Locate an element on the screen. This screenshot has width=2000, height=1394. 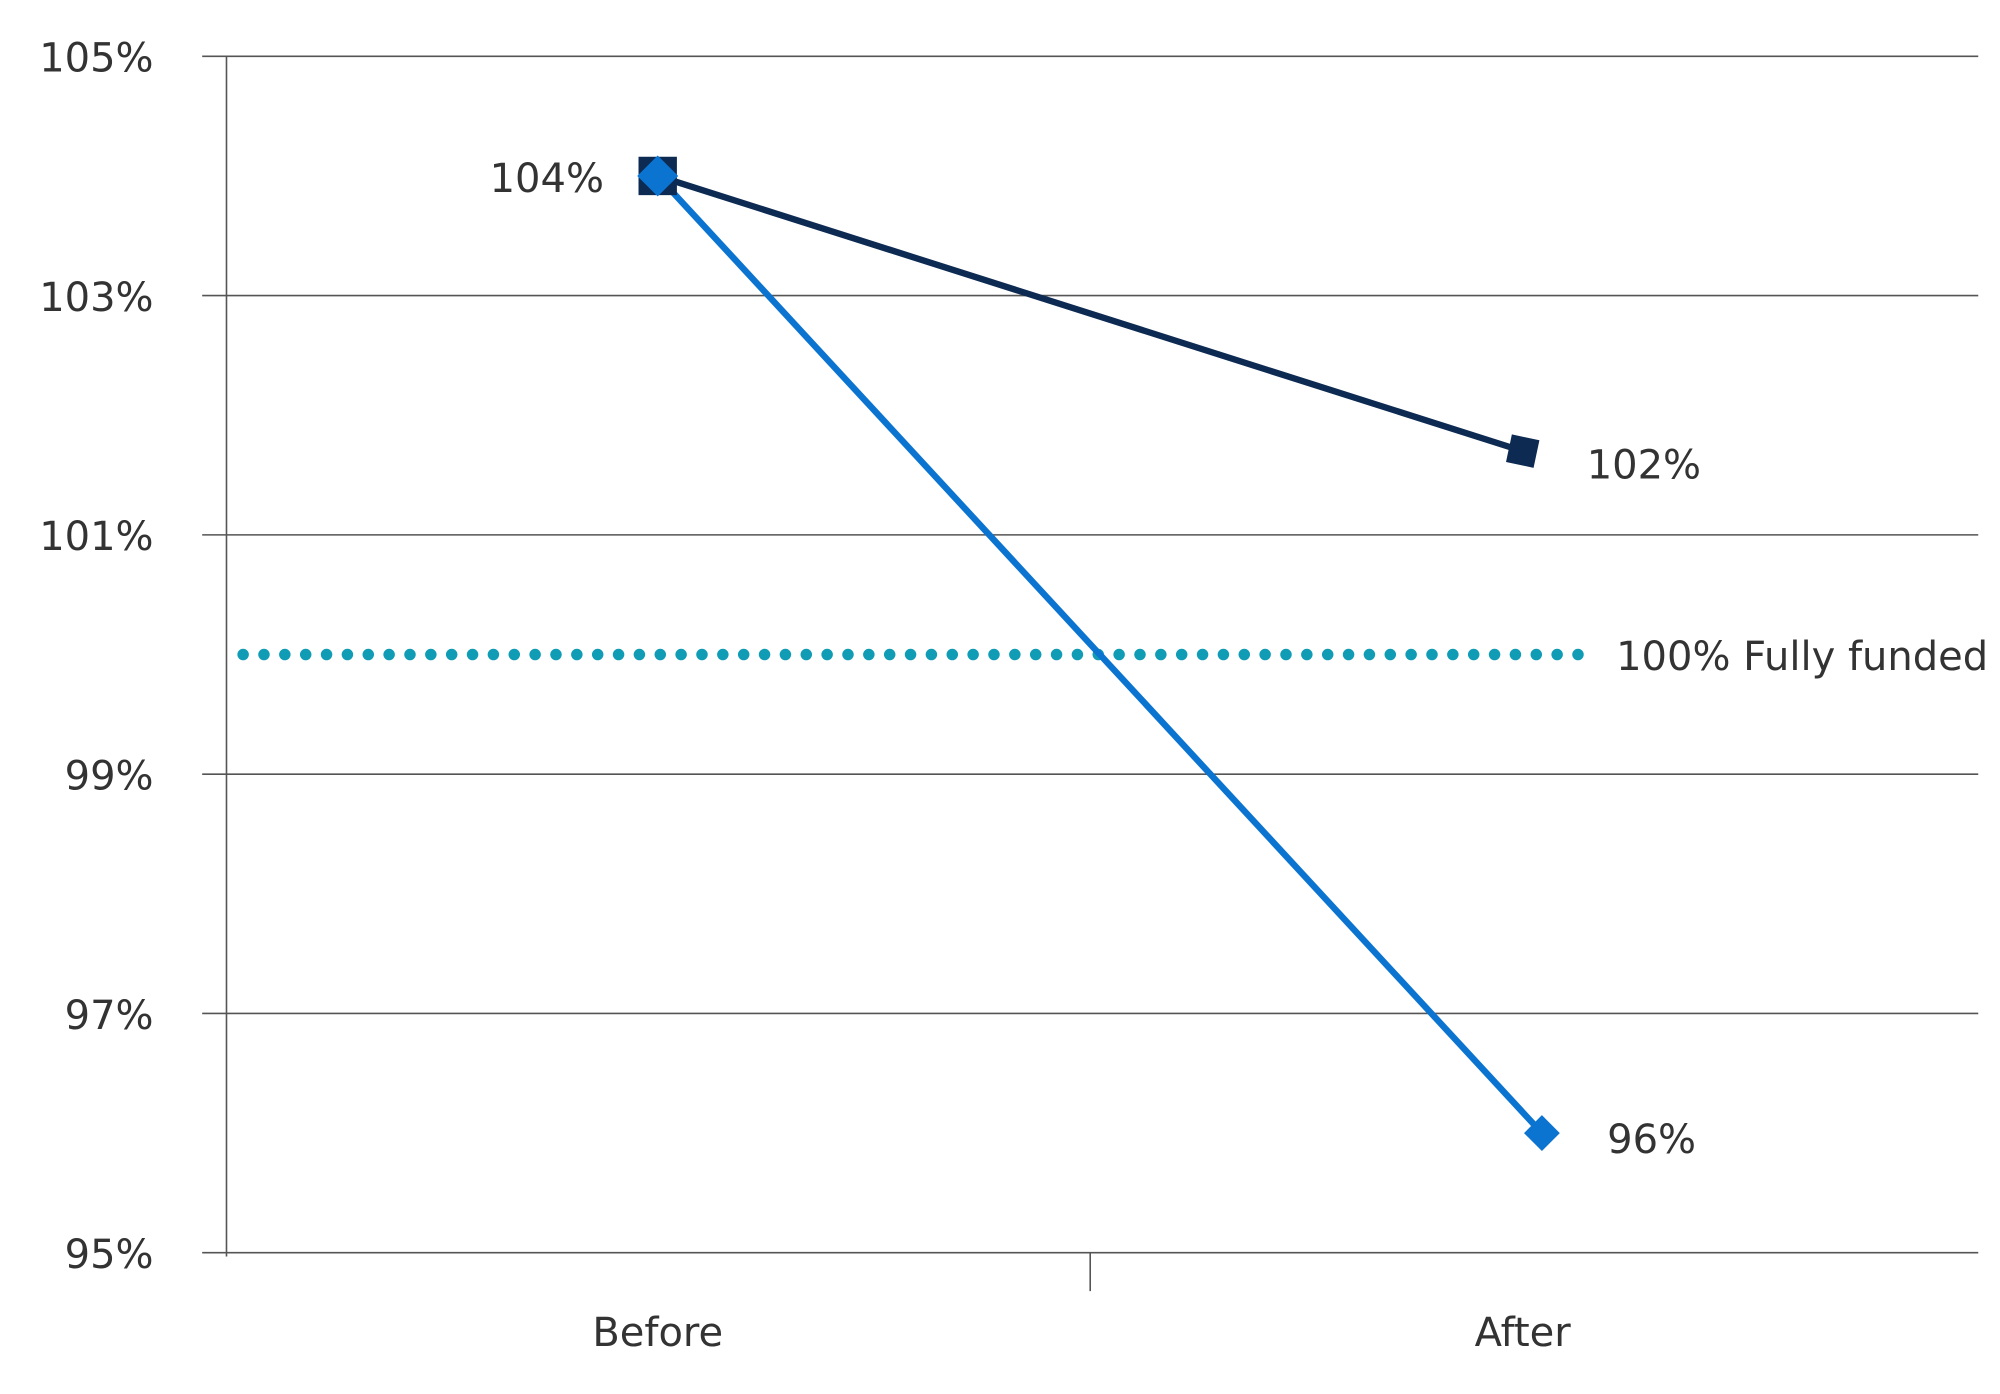
data-label: 102% is located at coordinates (1644, 466).